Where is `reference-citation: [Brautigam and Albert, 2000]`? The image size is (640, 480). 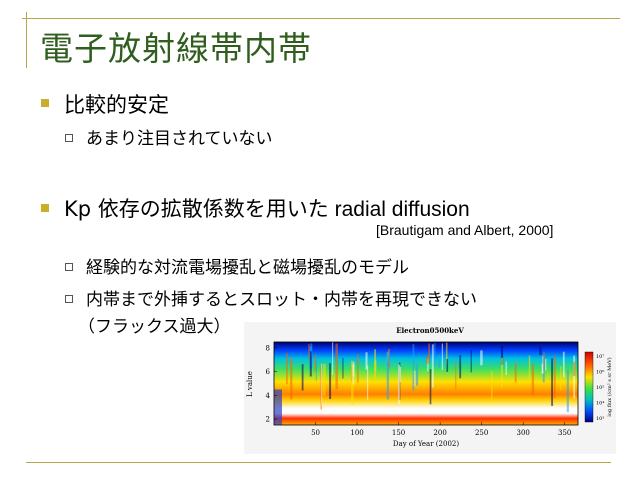
reference-citation: [Brautigam and Albert, 2000] is located at coordinates (465, 230).